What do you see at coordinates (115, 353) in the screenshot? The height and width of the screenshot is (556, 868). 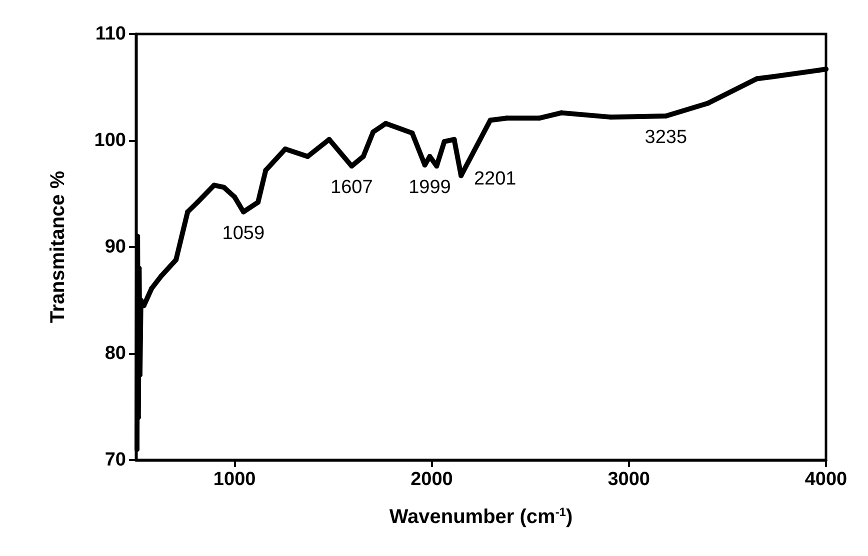 I see `y-tick-label: 80` at bounding box center [115, 353].